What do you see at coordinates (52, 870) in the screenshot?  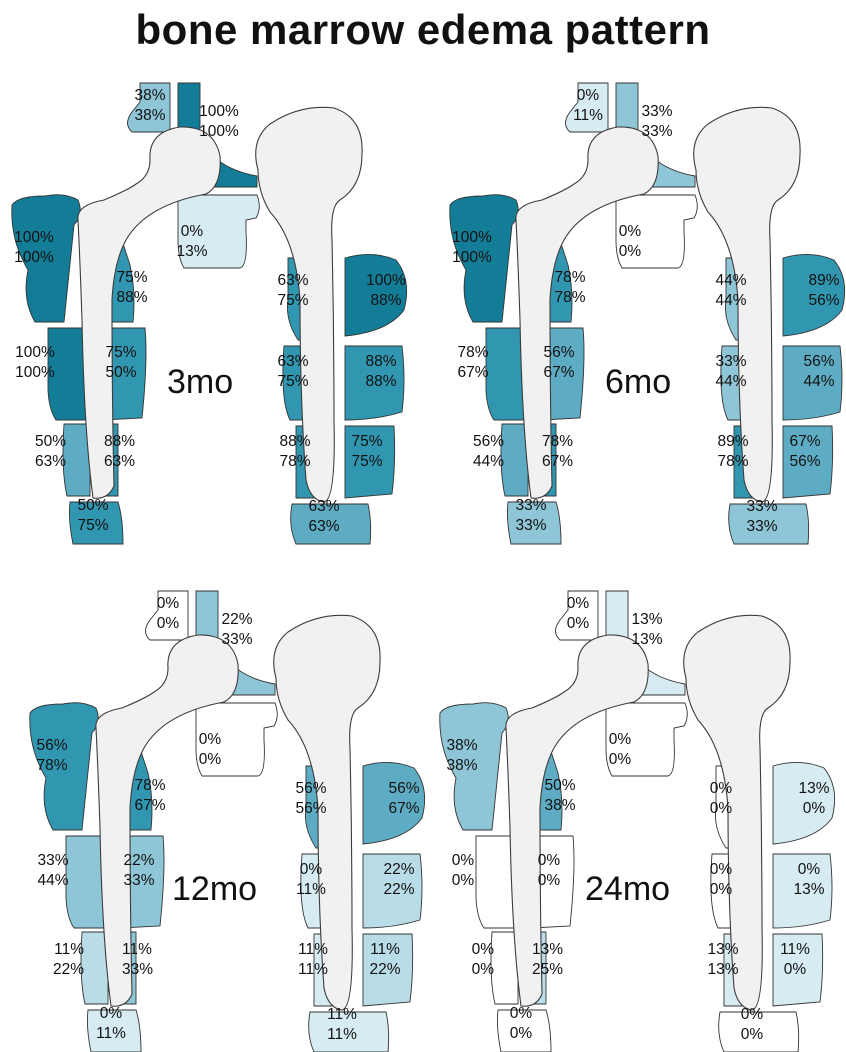 I see `zone-label-z6: 33% 44%` at bounding box center [52, 870].